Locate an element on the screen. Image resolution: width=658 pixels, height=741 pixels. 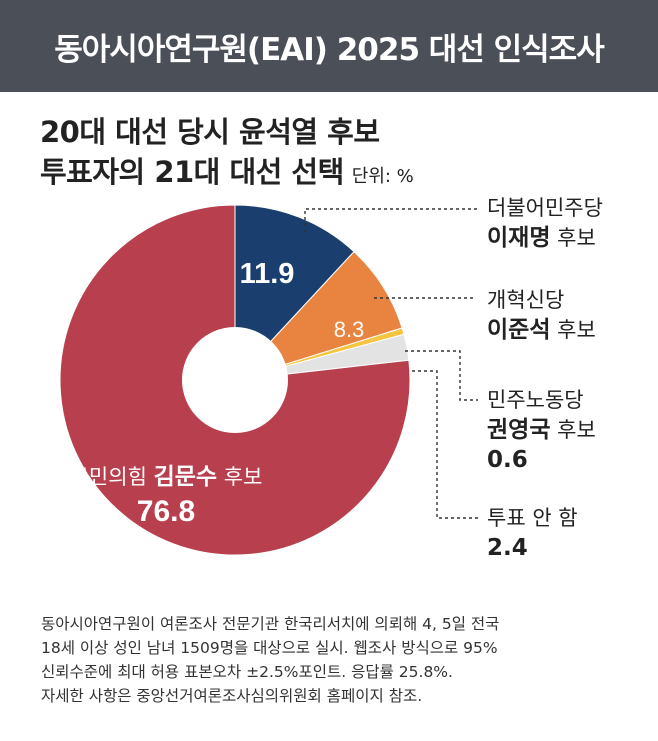
chart-title: 20대 대선 당시 윤석열 후보 투표자의 21대 대선 선택 단위: % is located at coordinates (227, 154).